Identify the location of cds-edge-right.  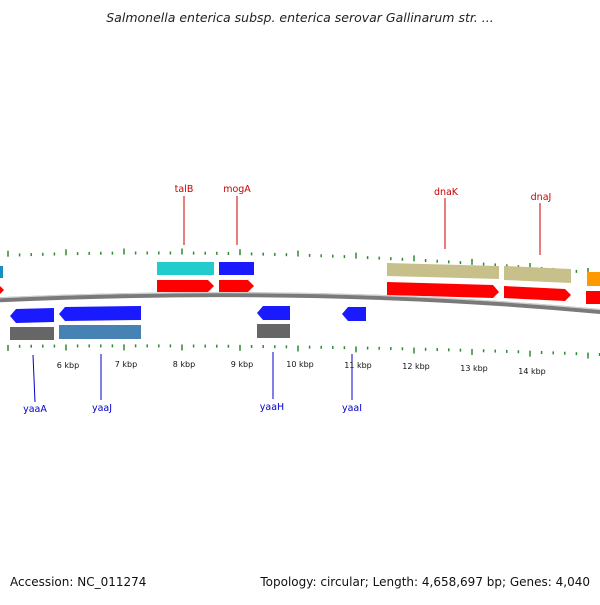
(593, 297).